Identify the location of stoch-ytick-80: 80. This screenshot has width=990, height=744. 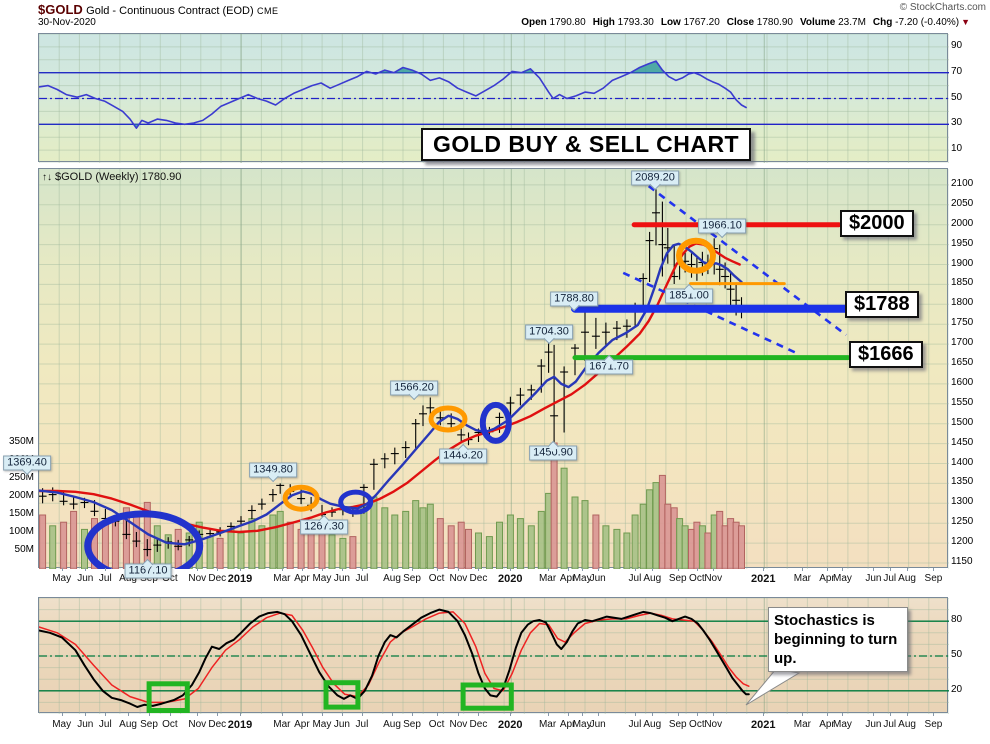
(957, 620).